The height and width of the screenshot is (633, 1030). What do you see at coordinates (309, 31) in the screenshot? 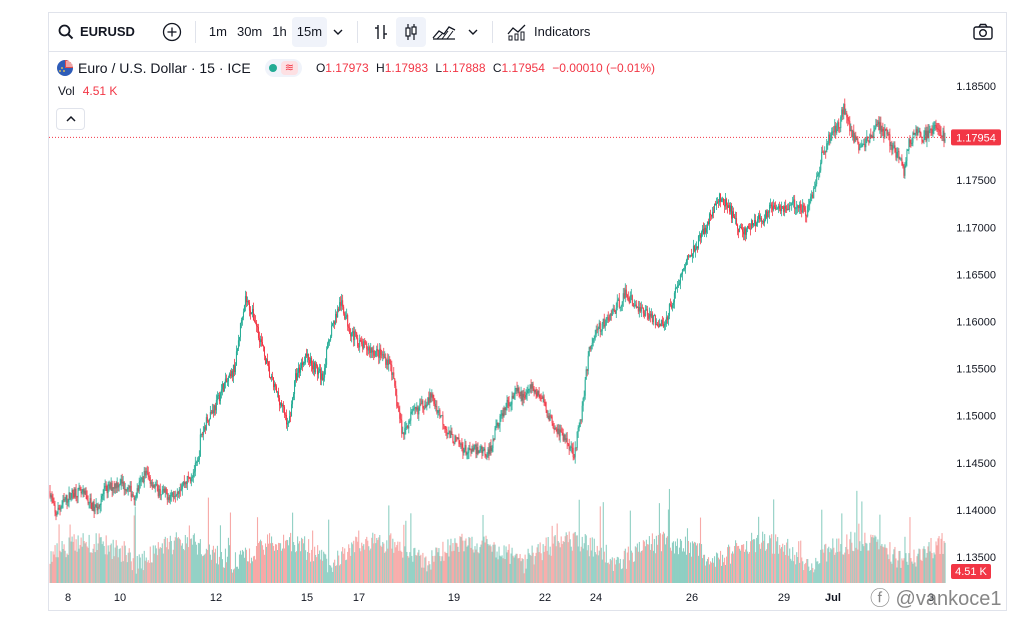
I see `interval-15m: 15m` at bounding box center [309, 31].